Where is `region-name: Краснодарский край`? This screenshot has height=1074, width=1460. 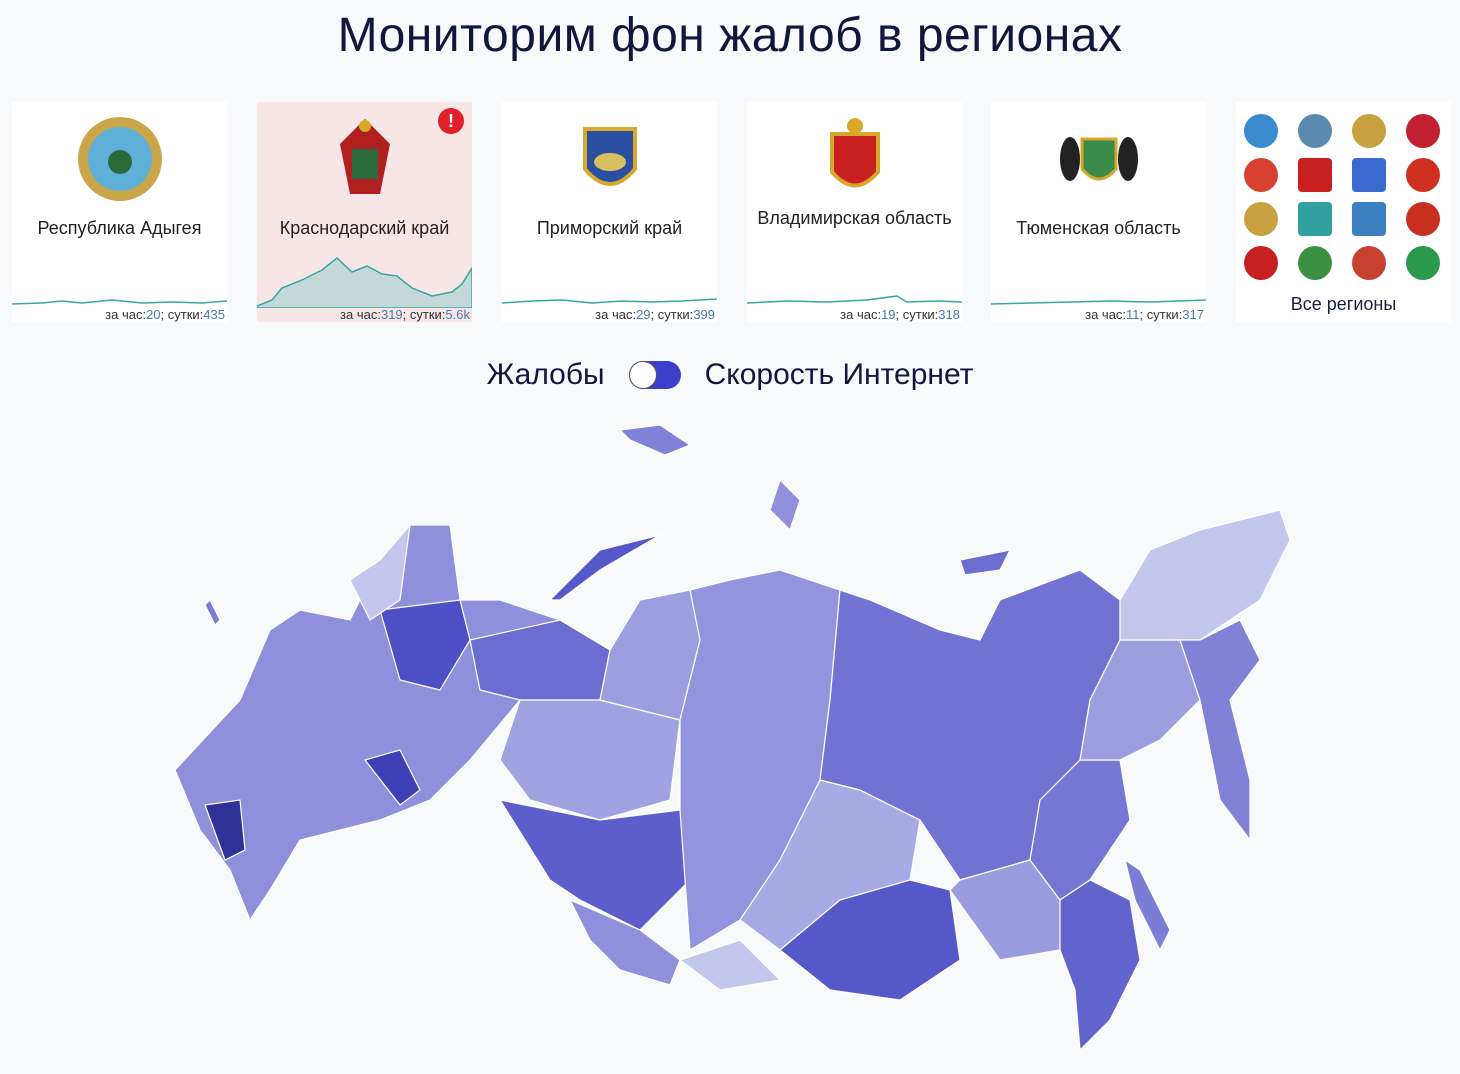 region-name: Краснодарский край is located at coordinates (364, 228).